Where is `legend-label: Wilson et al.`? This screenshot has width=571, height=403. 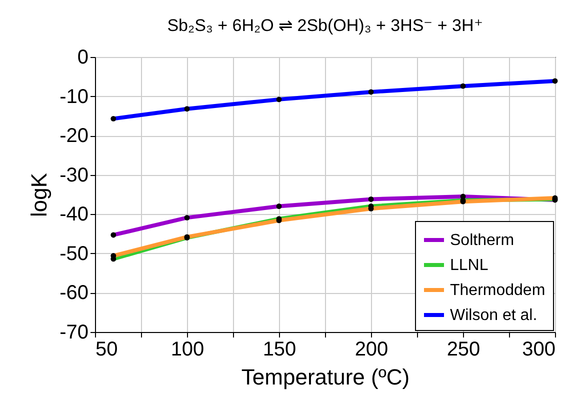
legend-label: Wilson et al. is located at coordinates (494, 315).